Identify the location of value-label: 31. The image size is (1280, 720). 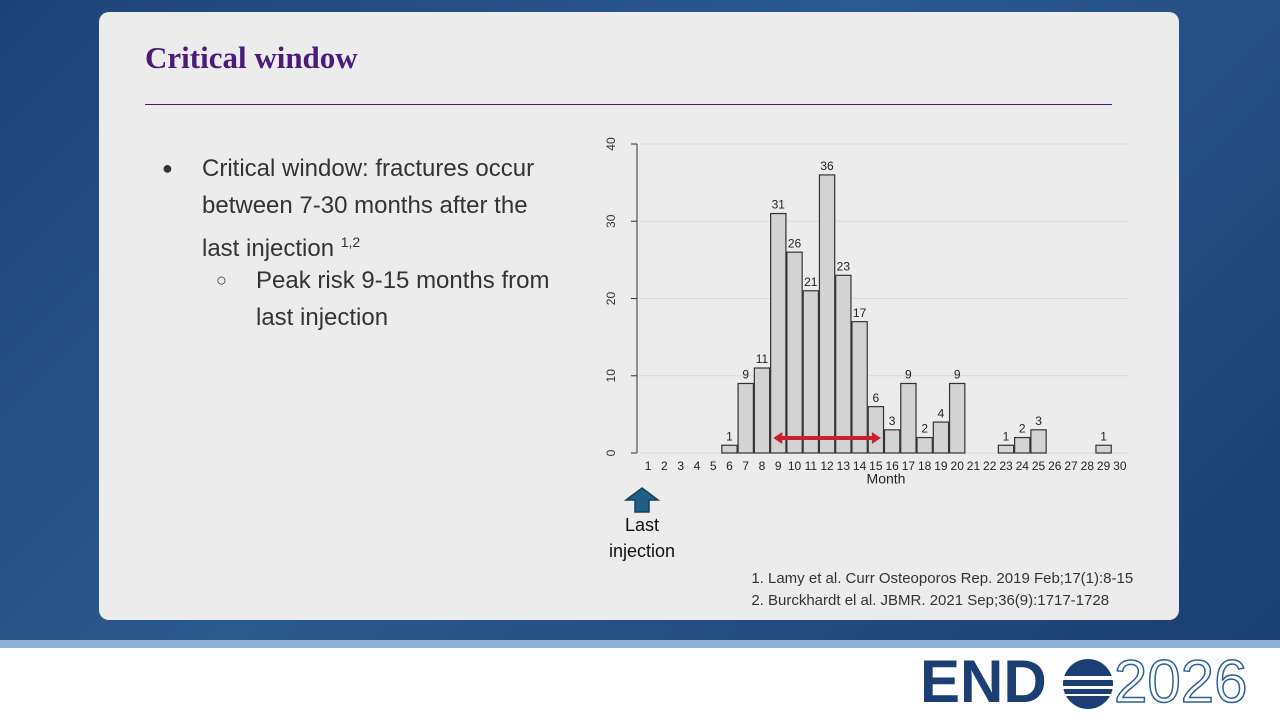
(779, 205).